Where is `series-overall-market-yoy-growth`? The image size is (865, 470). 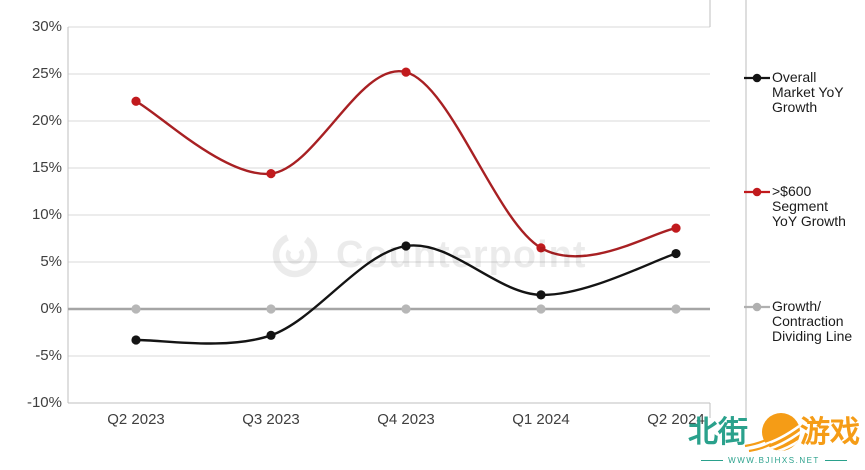 series-overall-market-yoy-growth is located at coordinates (406, 293).